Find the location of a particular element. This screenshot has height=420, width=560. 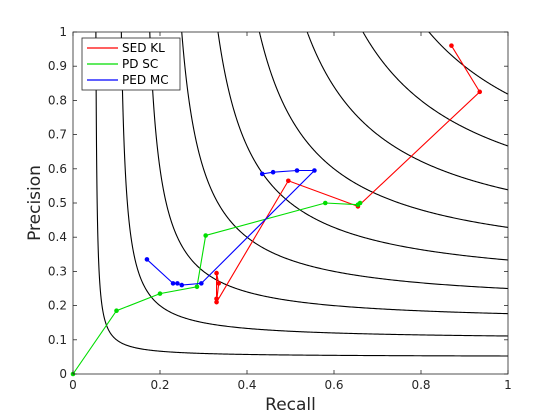

x-tick-label: 0.8 is located at coordinates (420, 385).